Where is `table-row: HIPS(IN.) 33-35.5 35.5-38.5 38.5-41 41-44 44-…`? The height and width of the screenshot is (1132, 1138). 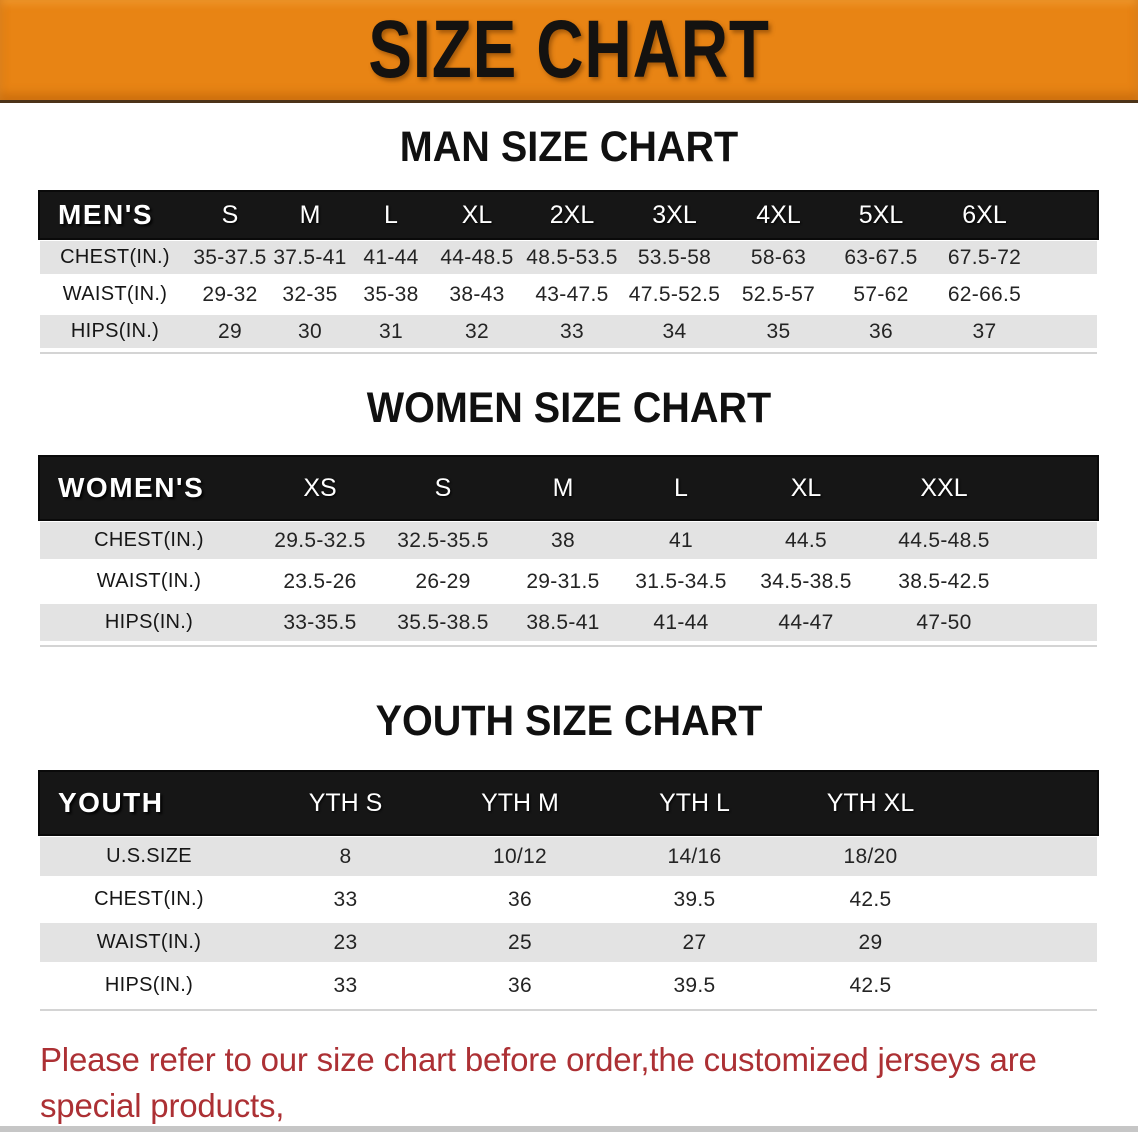
table-row: HIPS(IN.) 33-35.5 35.5-38.5 38.5-41 41-44 44-… is located at coordinates (568, 622).